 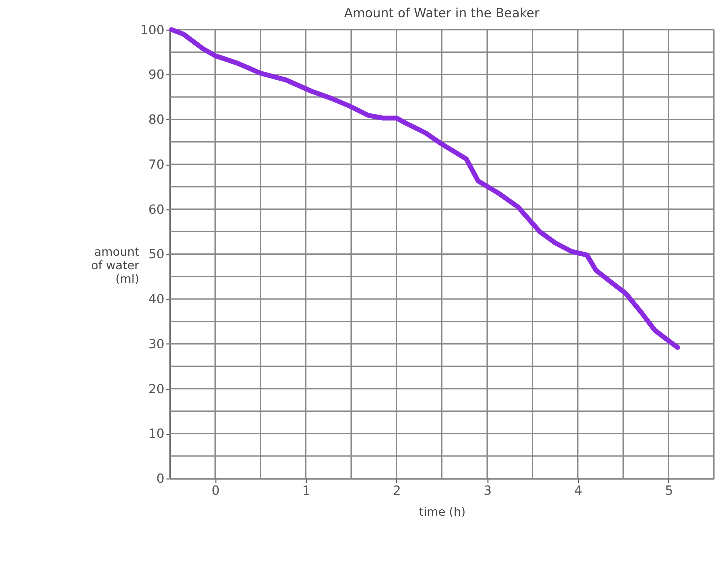 What do you see at coordinates (442, 12) in the screenshot?
I see `chart-title: Amount of Water in the Beaker` at bounding box center [442, 12].